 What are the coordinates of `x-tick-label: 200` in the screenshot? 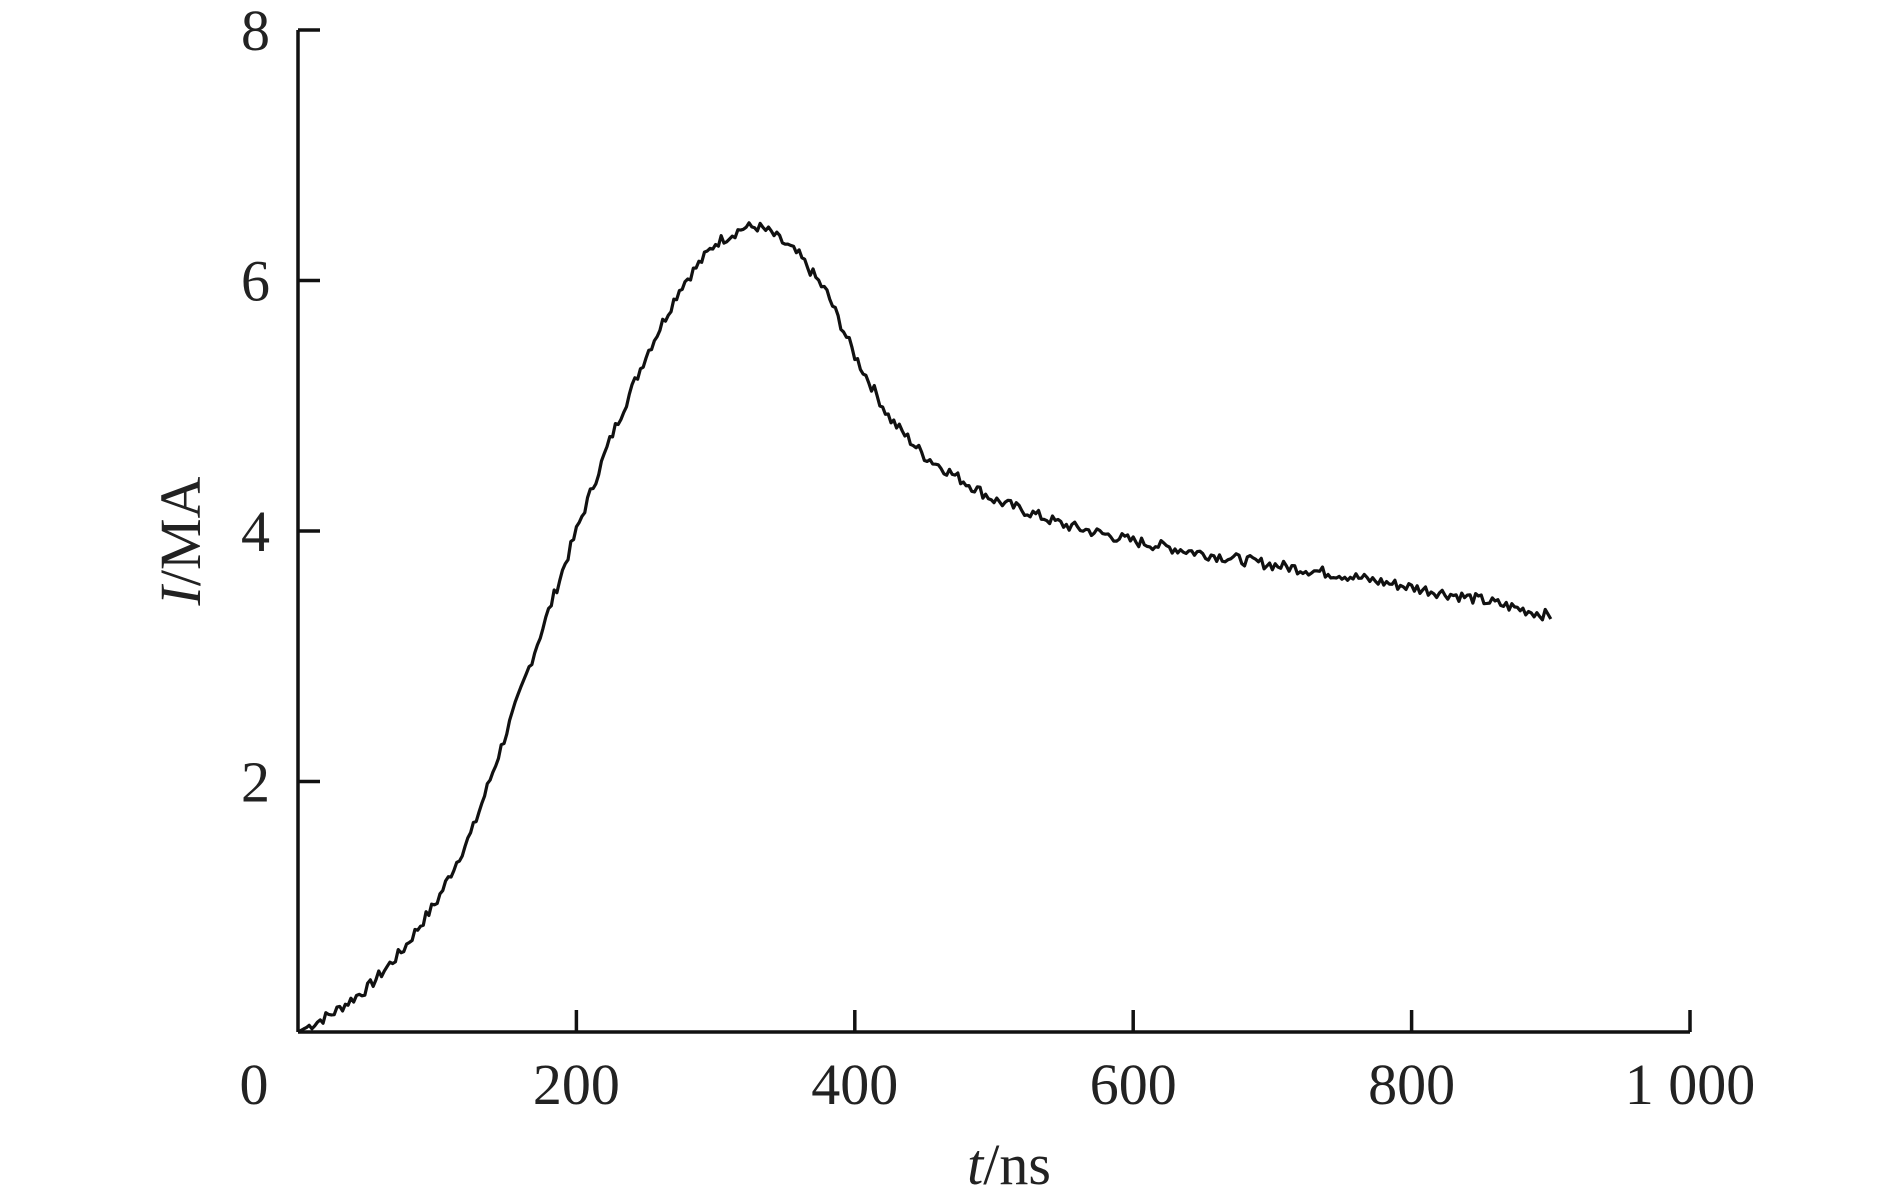 It's located at (576, 1084).